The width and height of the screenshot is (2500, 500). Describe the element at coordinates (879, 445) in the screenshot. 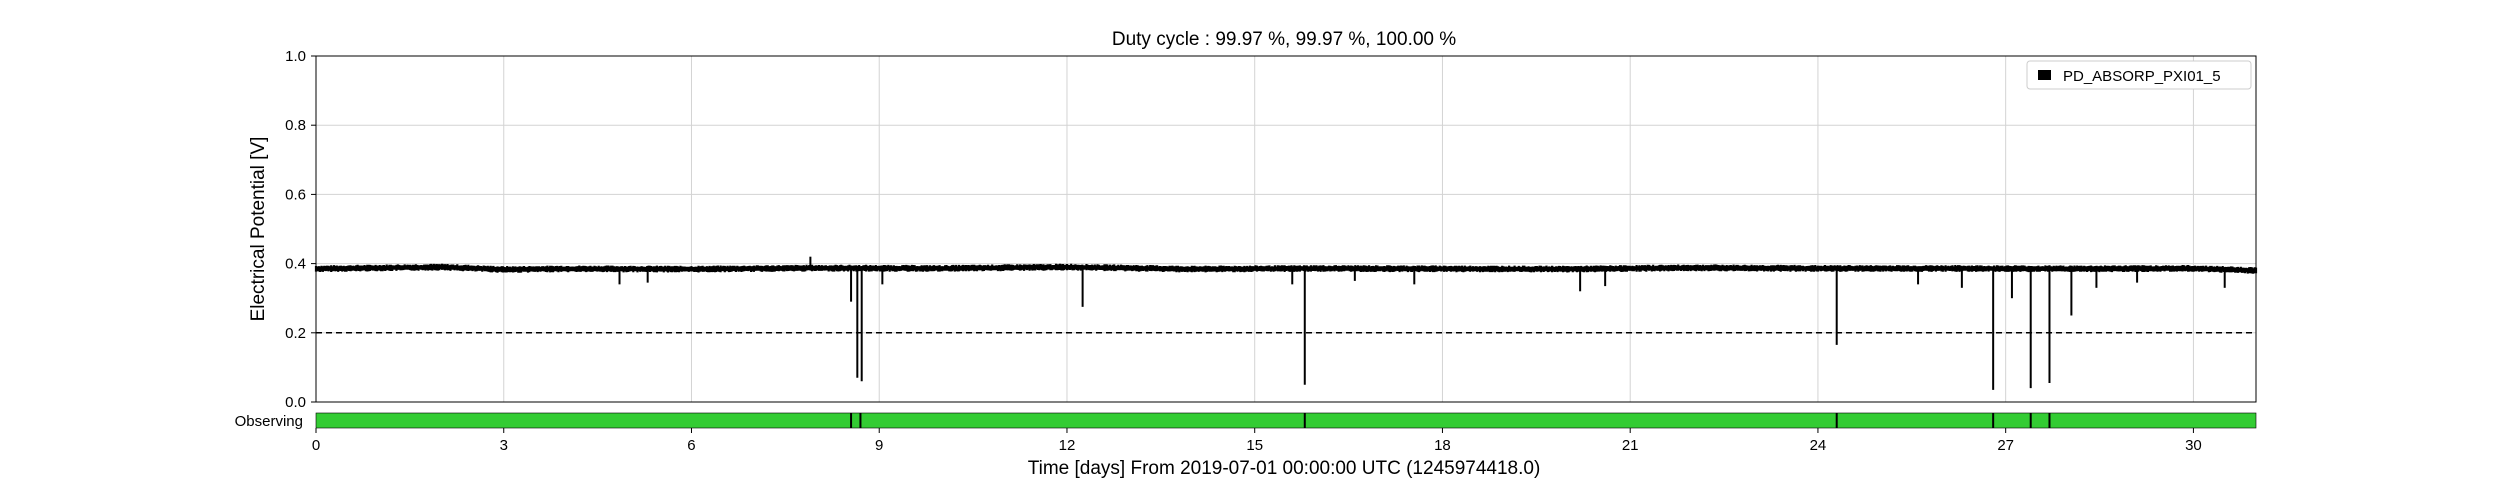

I see `x-tick-label: 9` at that location.